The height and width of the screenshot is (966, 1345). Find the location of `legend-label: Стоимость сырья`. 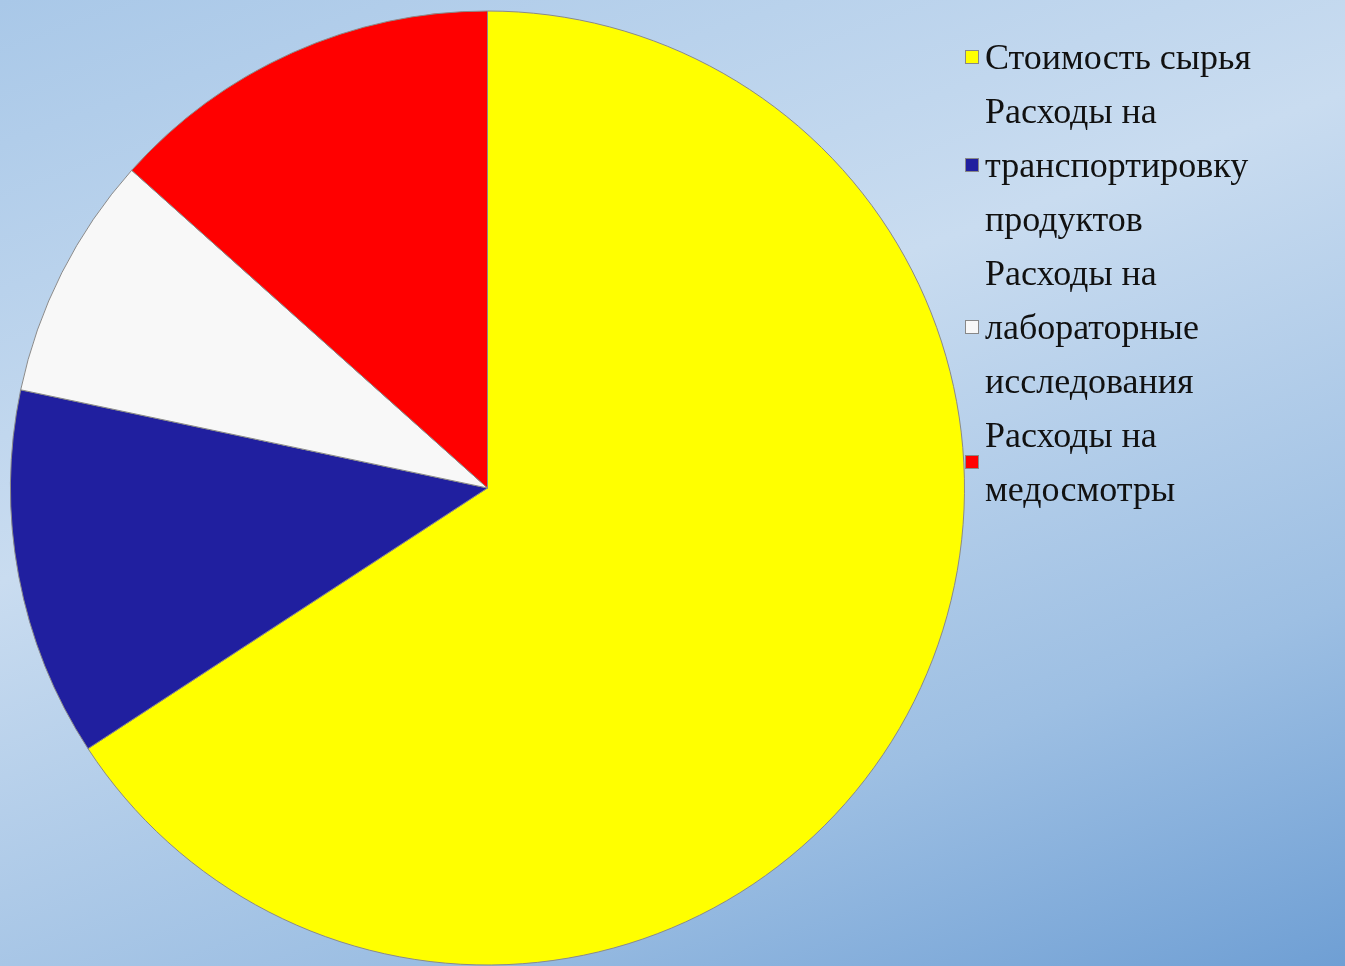

legend-label: Стоимость сырья is located at coordinates (1118, 57).